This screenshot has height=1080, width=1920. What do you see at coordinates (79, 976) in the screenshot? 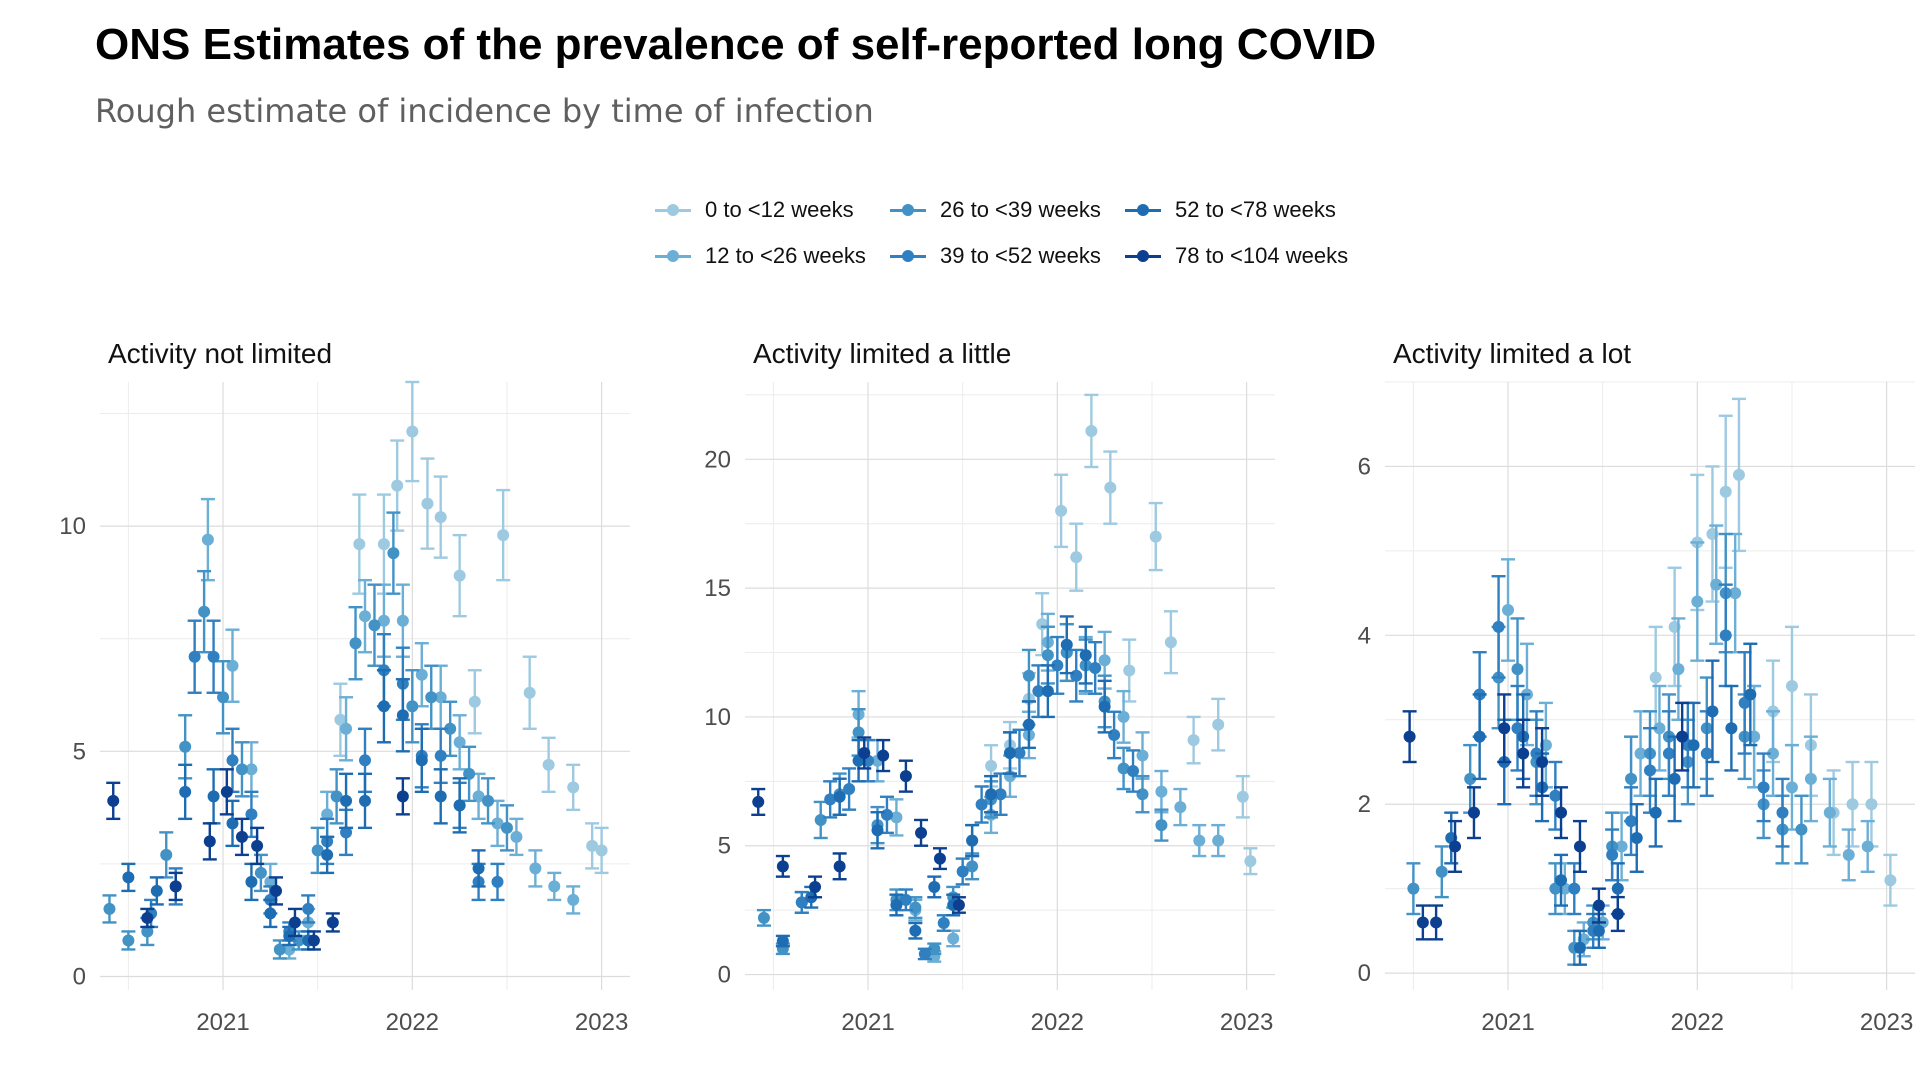
I see `y-tick-label: 0` at bounding box center [79, 976].